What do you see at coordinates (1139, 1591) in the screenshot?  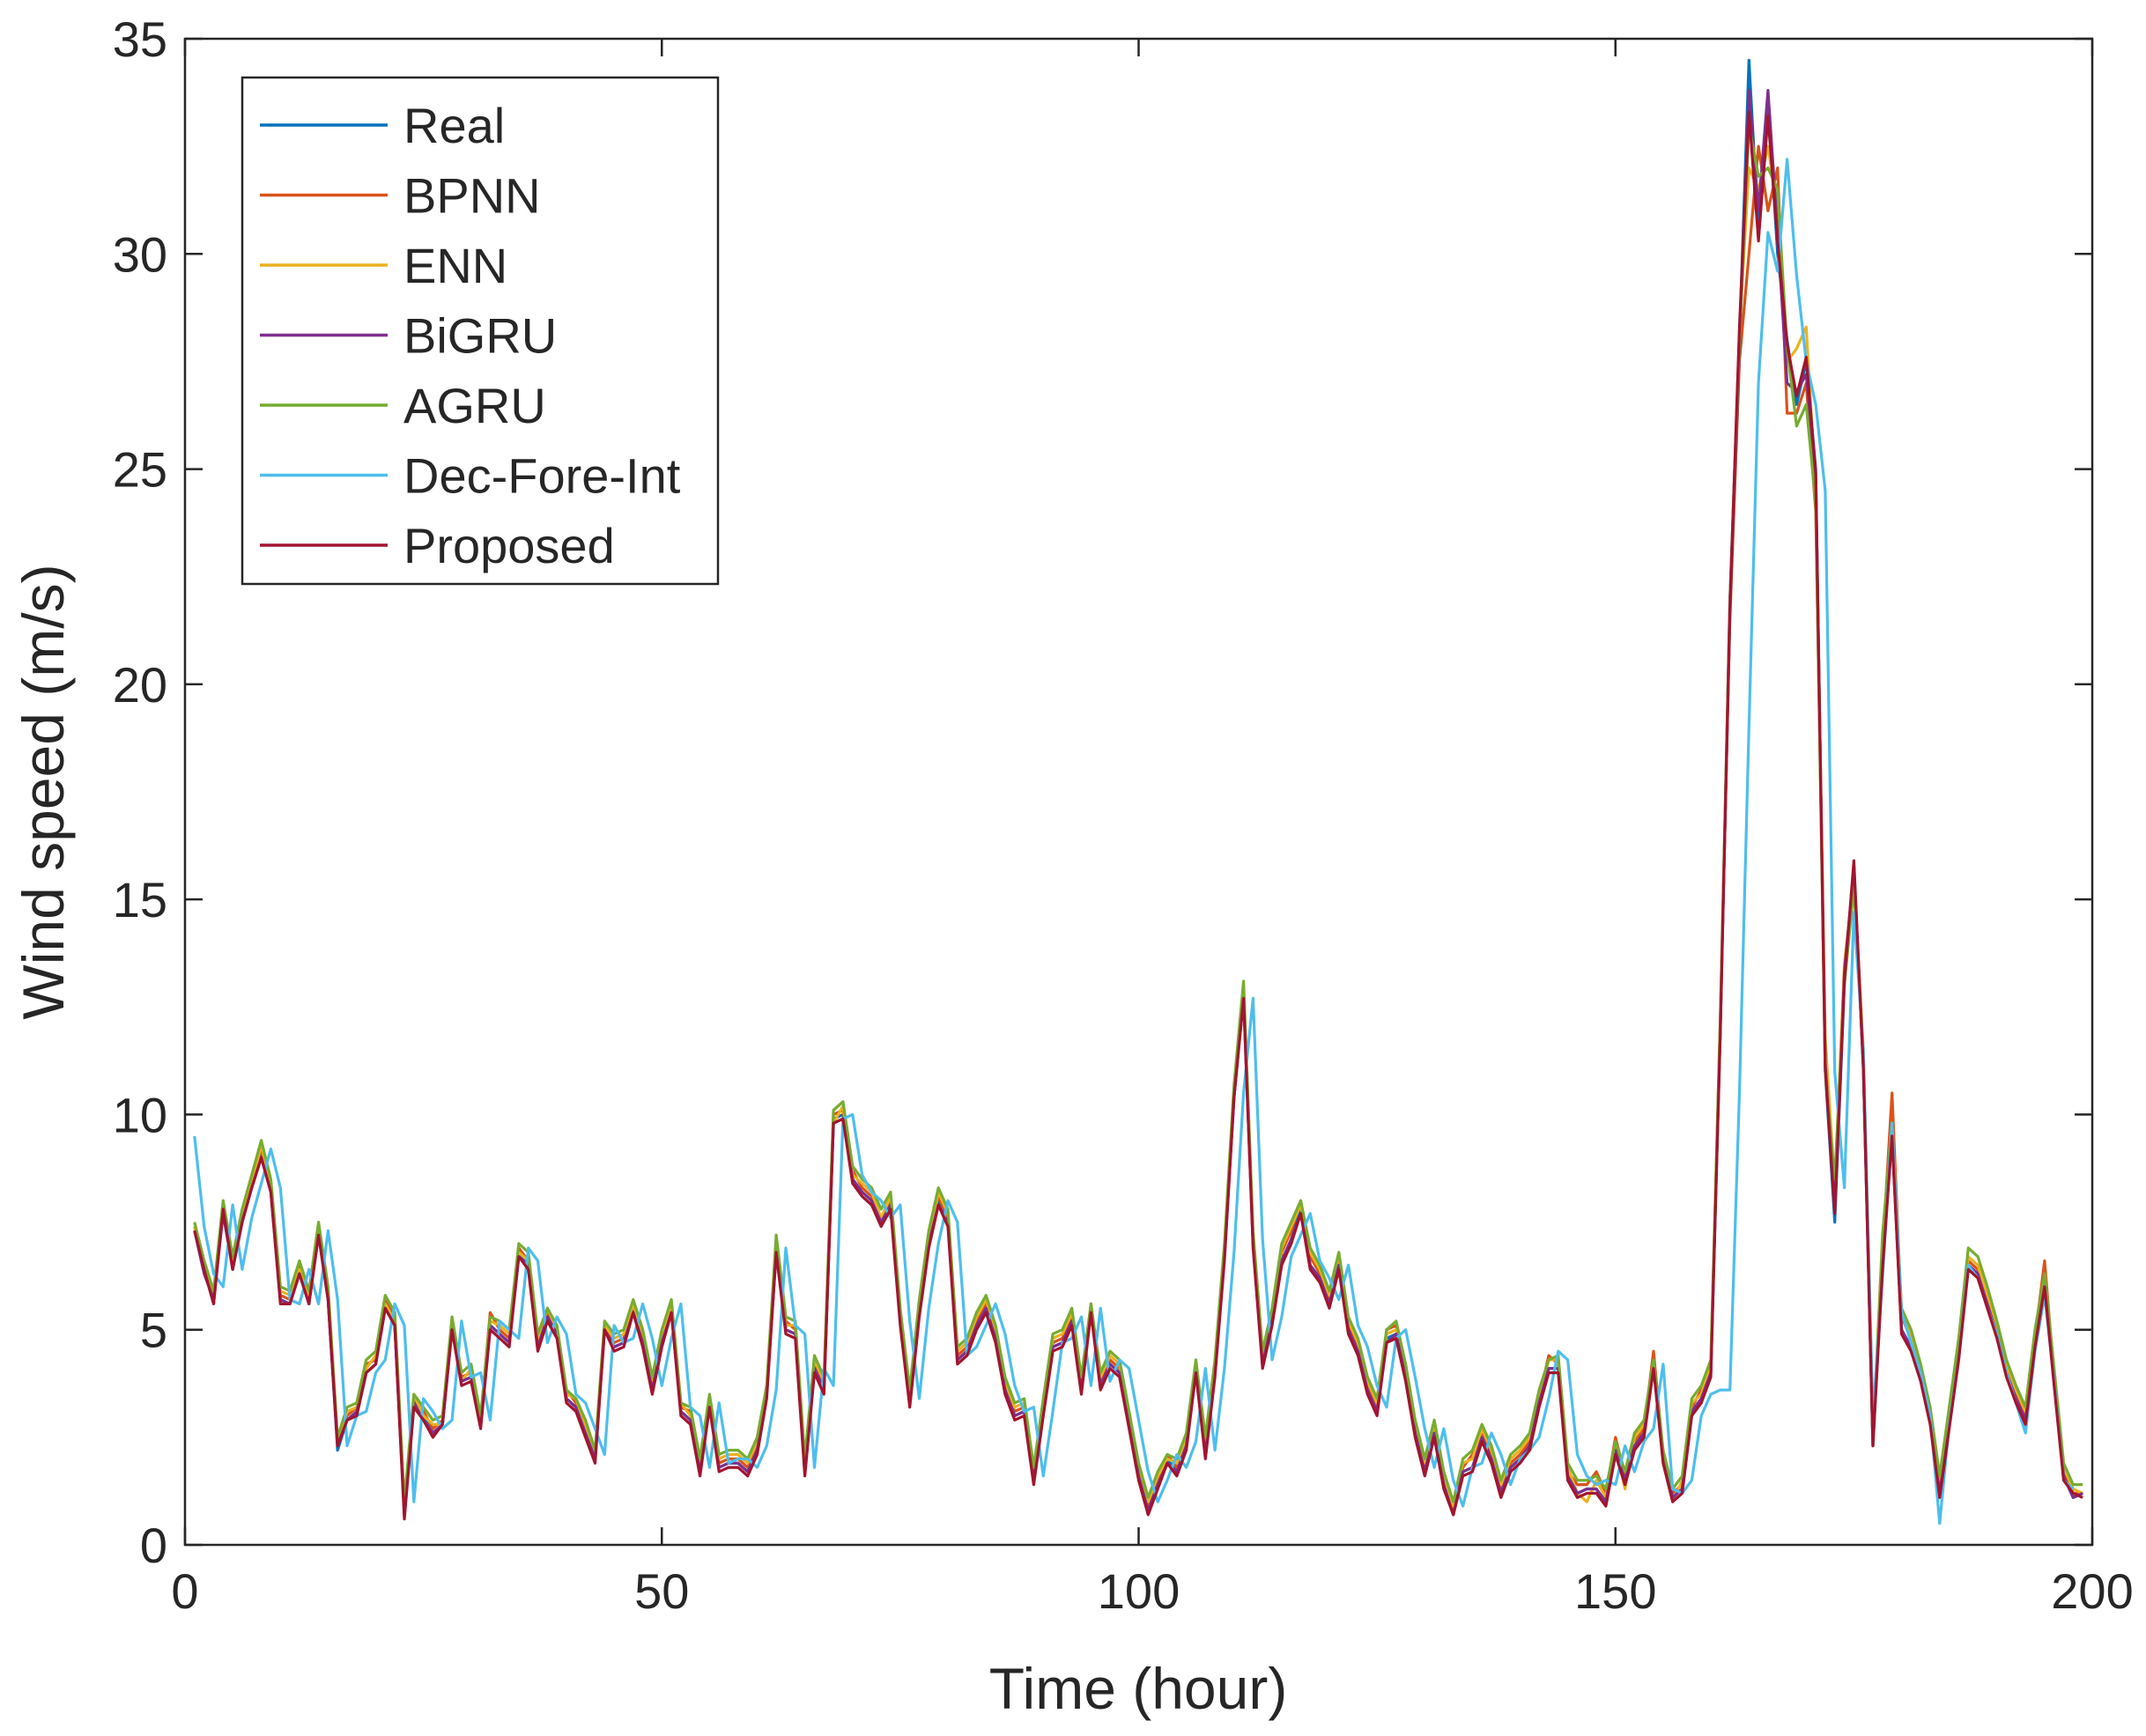 I see `x-tick-label: 100` at bounding box center [1139, 1591].